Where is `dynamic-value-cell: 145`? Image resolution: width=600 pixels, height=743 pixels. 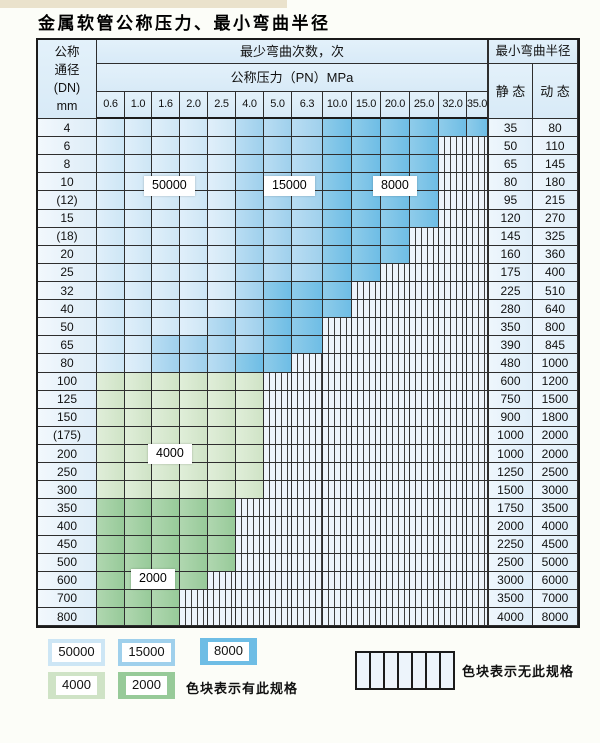
dynamic-value-cell: 145 is located at coordinates (555, 164).